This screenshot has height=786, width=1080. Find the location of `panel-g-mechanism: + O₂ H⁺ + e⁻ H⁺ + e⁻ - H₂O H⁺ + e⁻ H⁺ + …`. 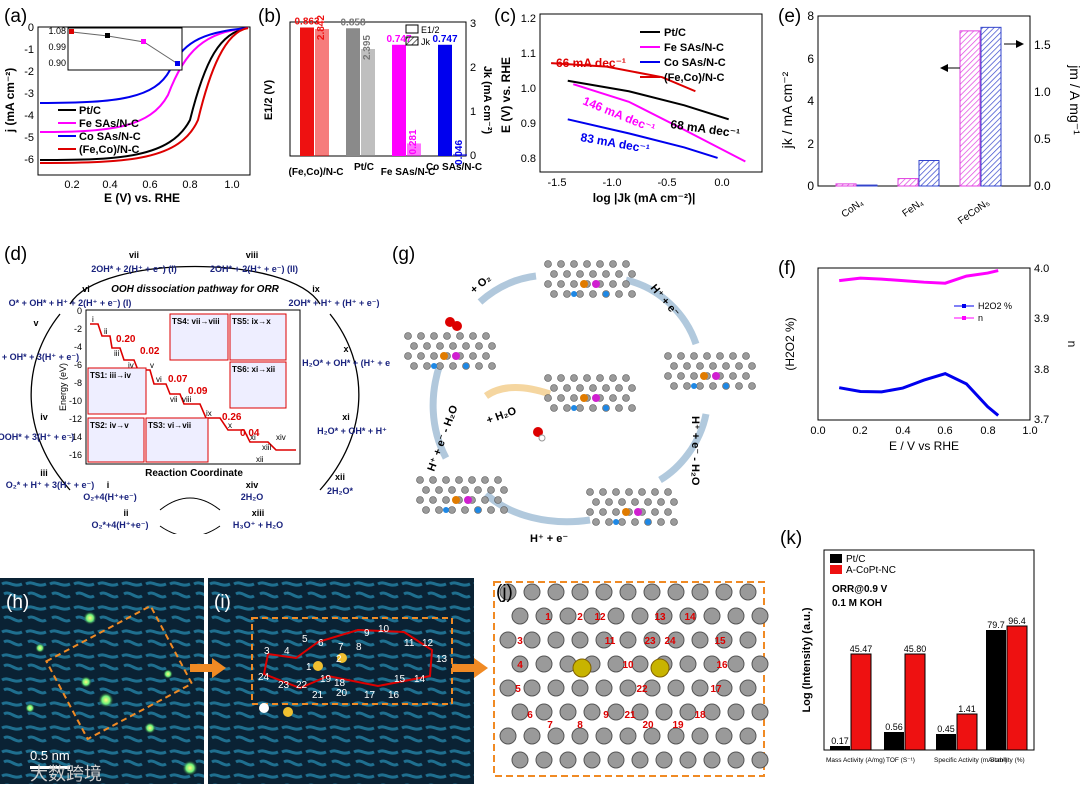

panel-g-mechanism: + O₂ H⁺ + e⁻ H⁺ + e⁻ - H₂O H⁺ + e⁻ H⁺ + … is located at coordinates (580, 402).